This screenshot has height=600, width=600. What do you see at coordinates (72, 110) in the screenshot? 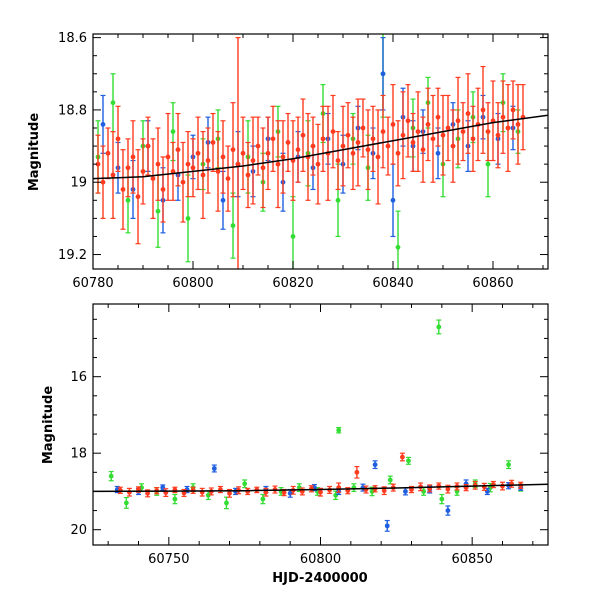
I see `y-tick-label: 18.8` at bounding box center [72, 110].